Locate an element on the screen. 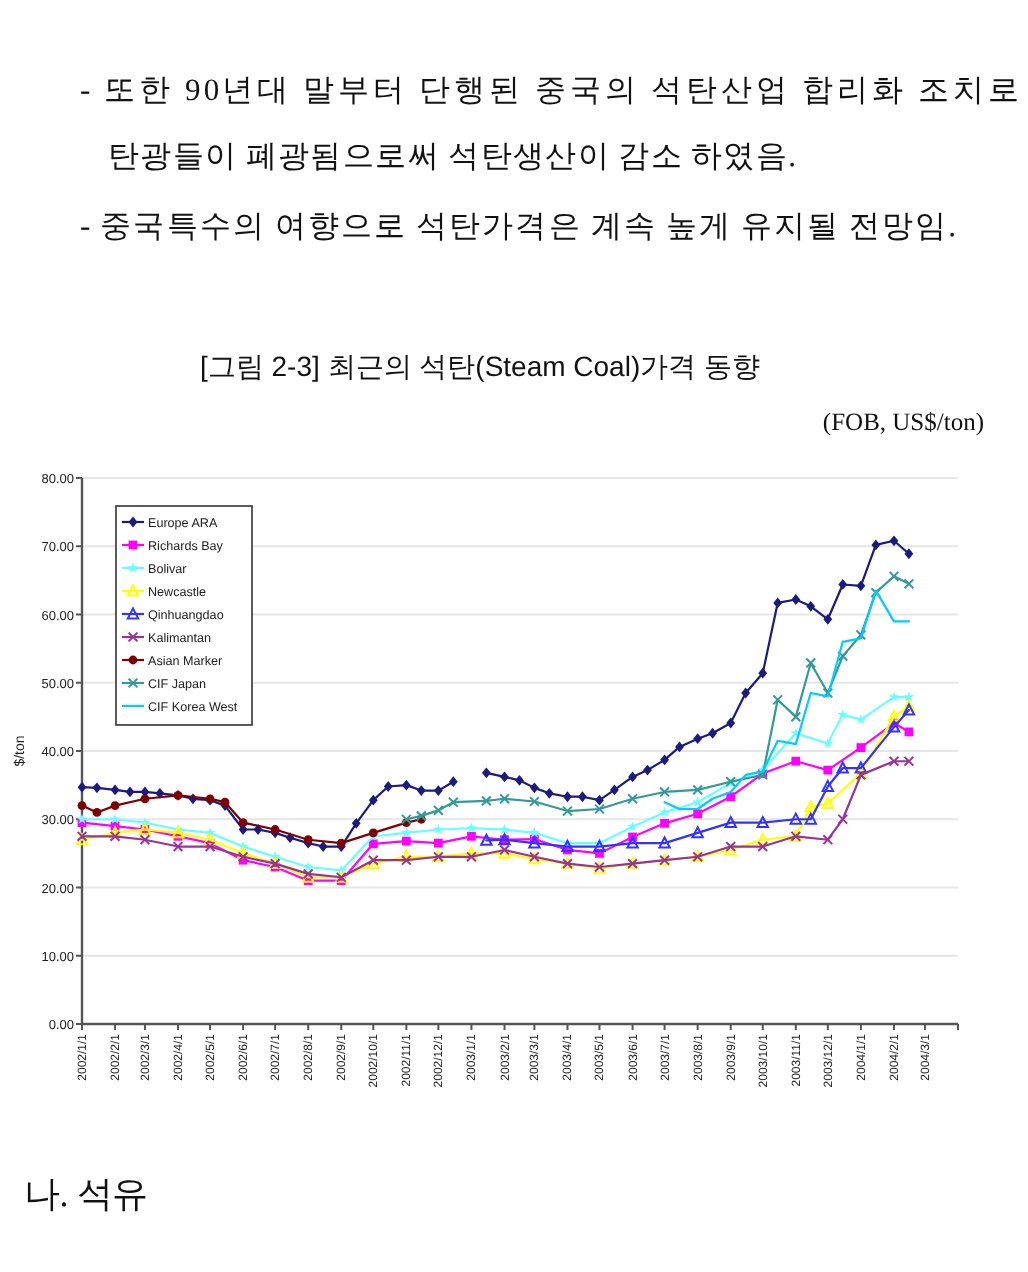  chart-title: [그림 2-3] 최근의 석탄(Steam Coal)가격 동향 is located at coordinates (480, 366).